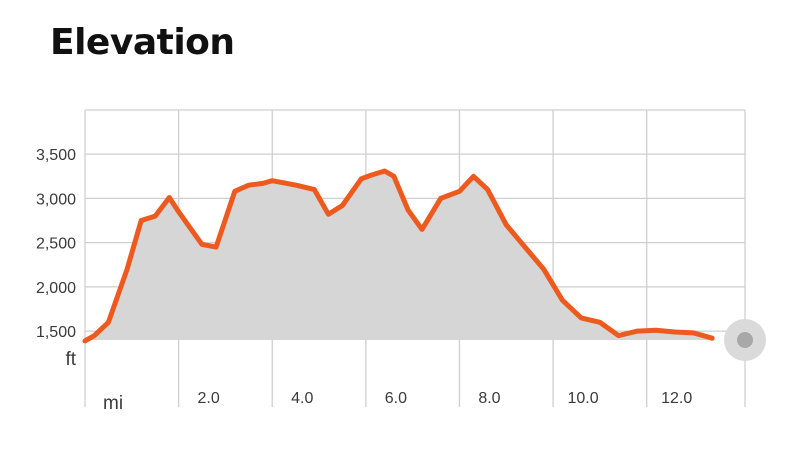 Image resolution: width=799 pixels, height=476 pixels. Describe the element at coordinates (583, 398) in the screenshot. I see `x-tick-label: 10.0` at that location.